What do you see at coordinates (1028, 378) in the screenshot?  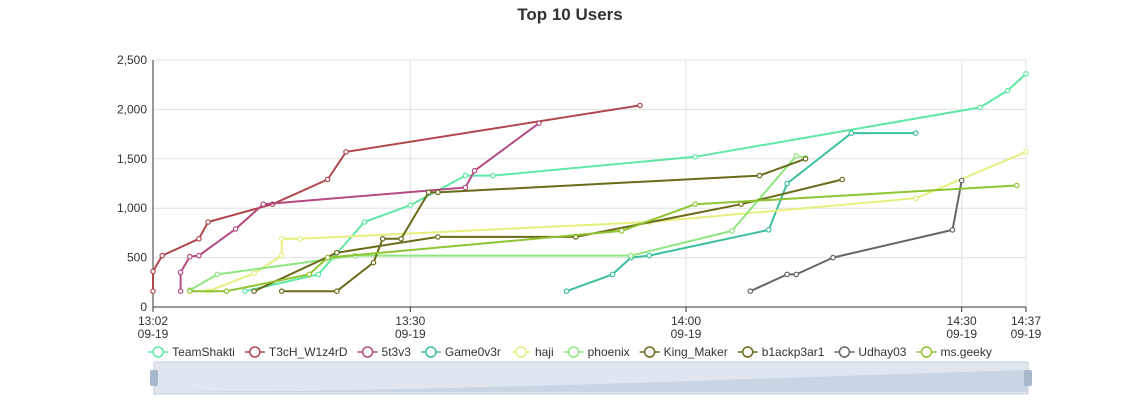 I see `zoom-handle-right` at bounding box center [1028, 378].